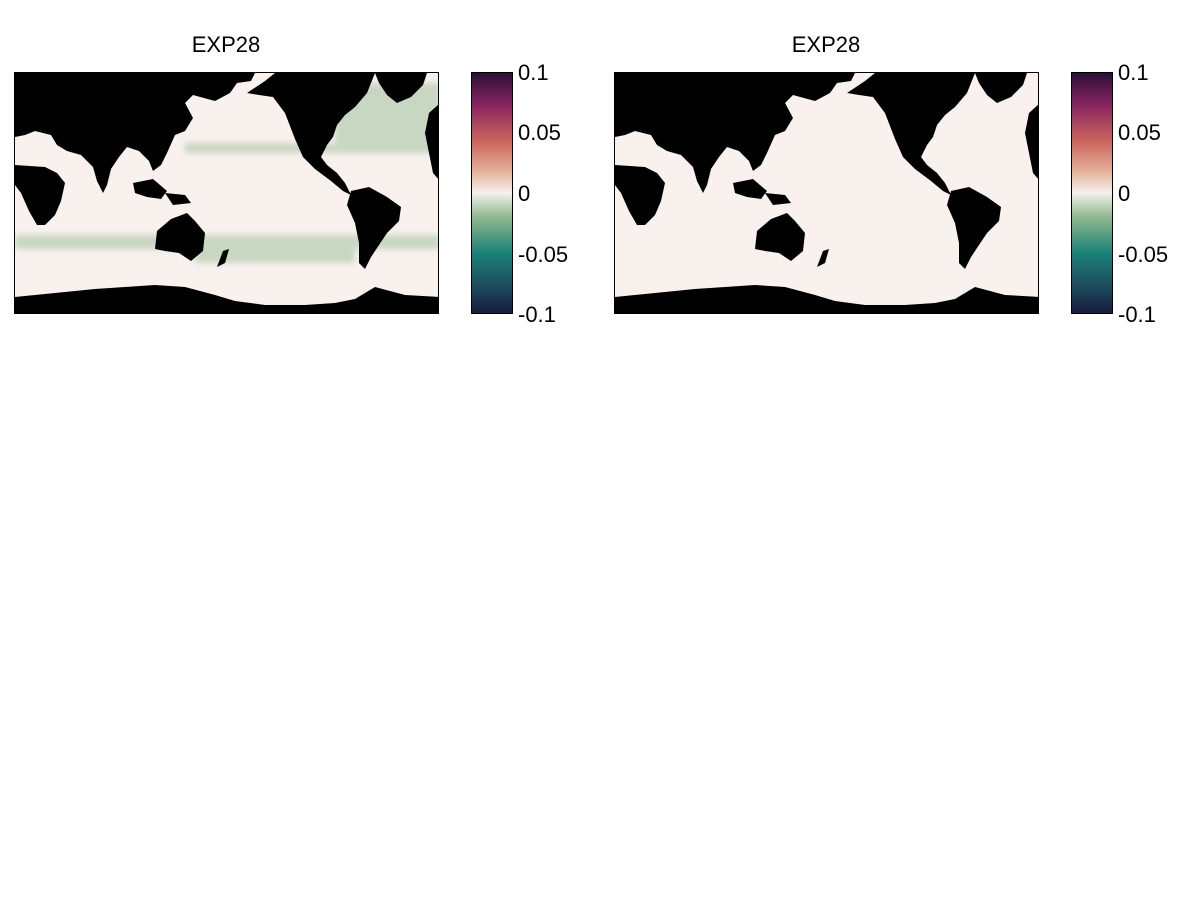 Image resolution: width=1200 pixels, height=900 pixels. I want to click on colorbar-right, so click(1092, 193).